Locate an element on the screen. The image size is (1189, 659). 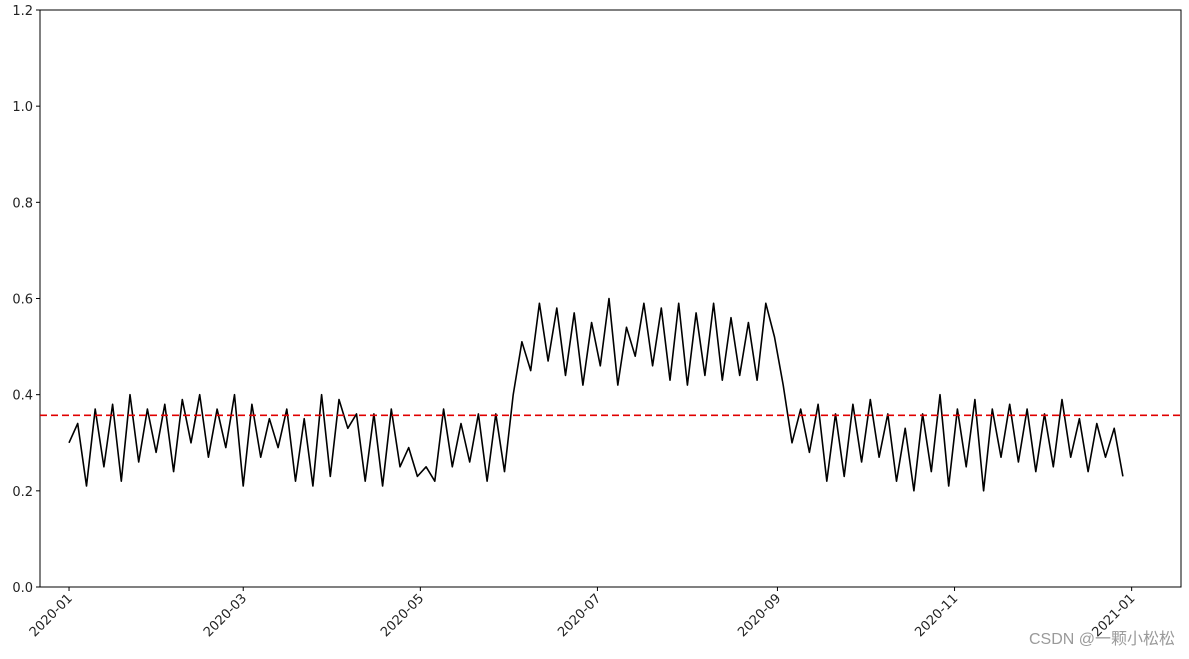
y-tick-label: 1.2 is located at coordinates (22, 11).